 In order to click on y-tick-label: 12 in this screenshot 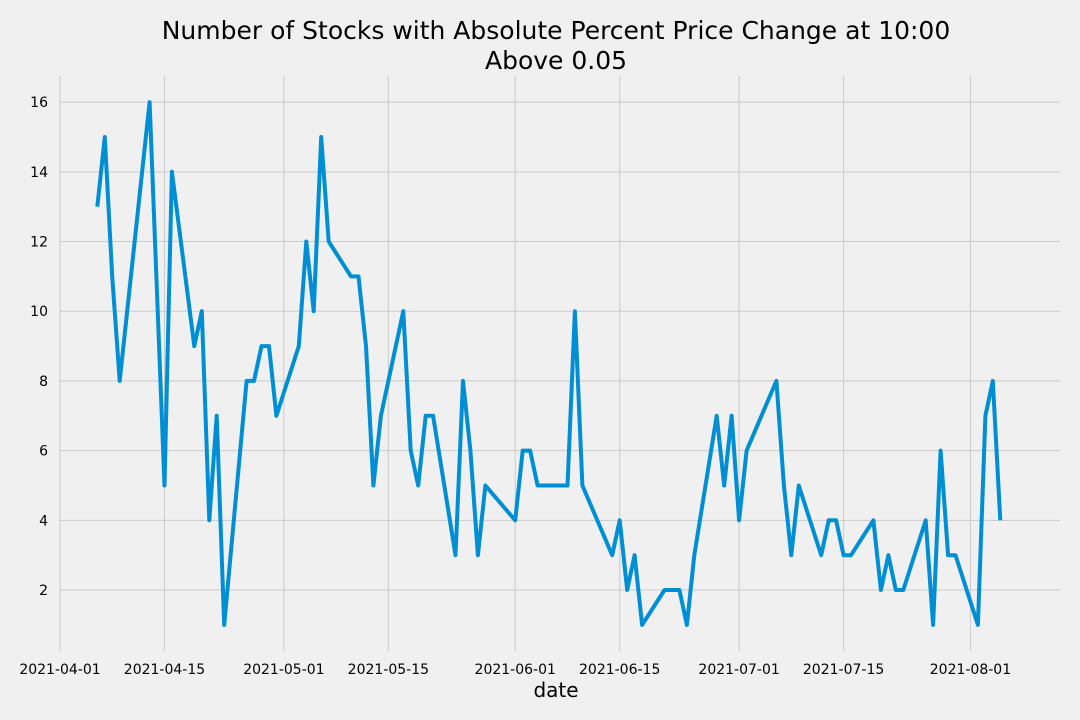, I will do `click(39, 243)`.